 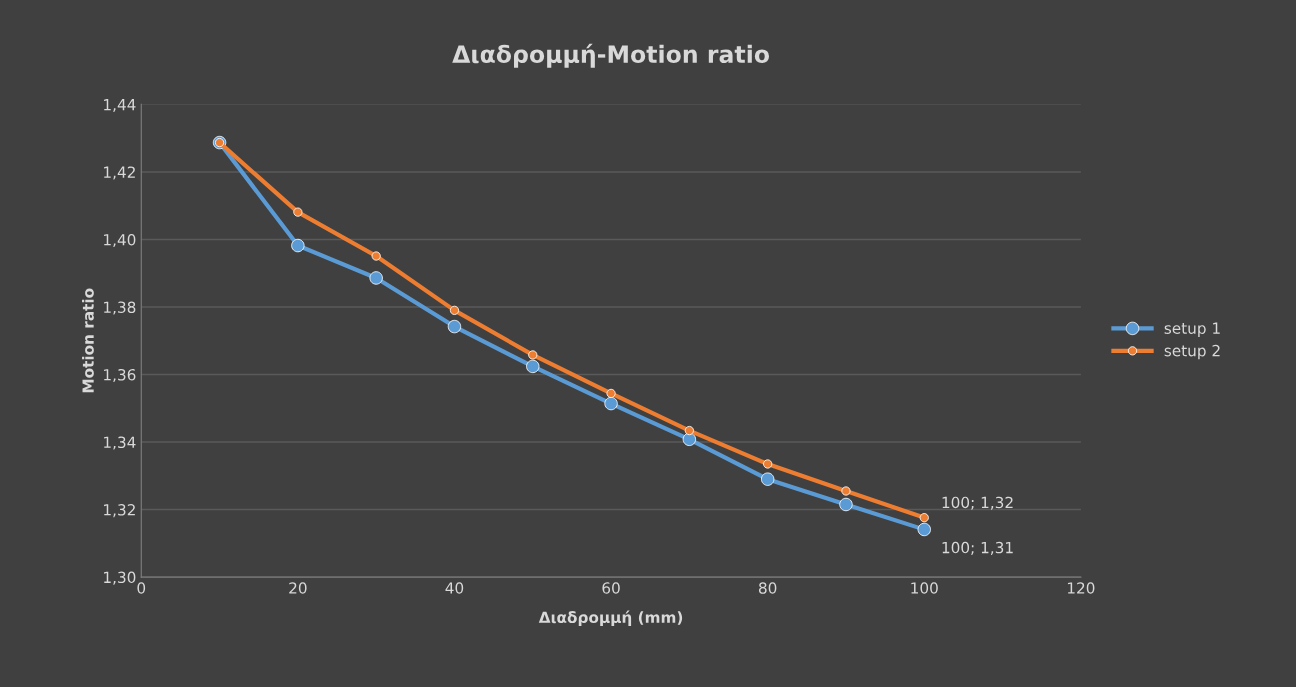 I want to click on x-tick-label: 0, so click(x=141, y=588).